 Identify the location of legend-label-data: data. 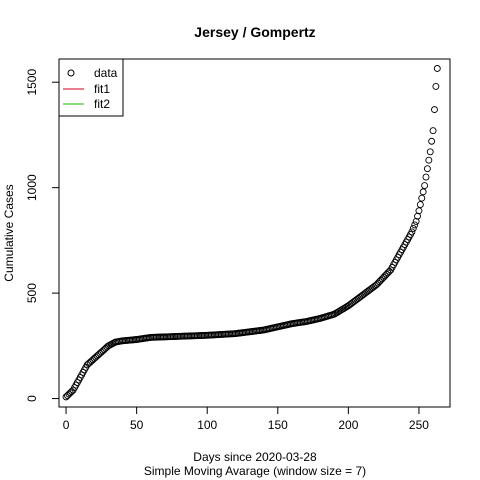
(106, 73).